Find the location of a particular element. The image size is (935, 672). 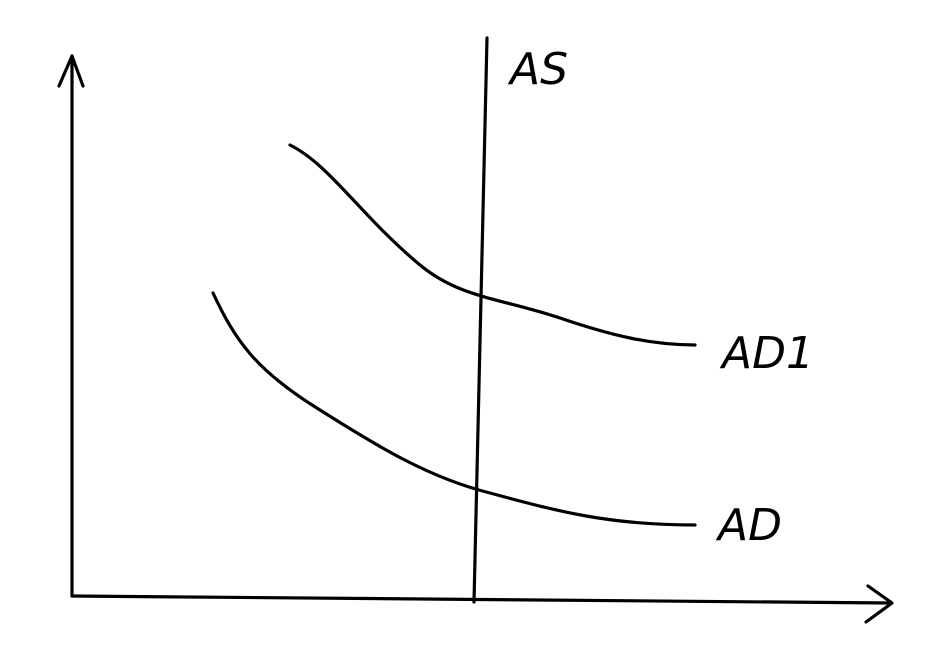

y-axis-arrowhead is located at coordinates (71, 71).